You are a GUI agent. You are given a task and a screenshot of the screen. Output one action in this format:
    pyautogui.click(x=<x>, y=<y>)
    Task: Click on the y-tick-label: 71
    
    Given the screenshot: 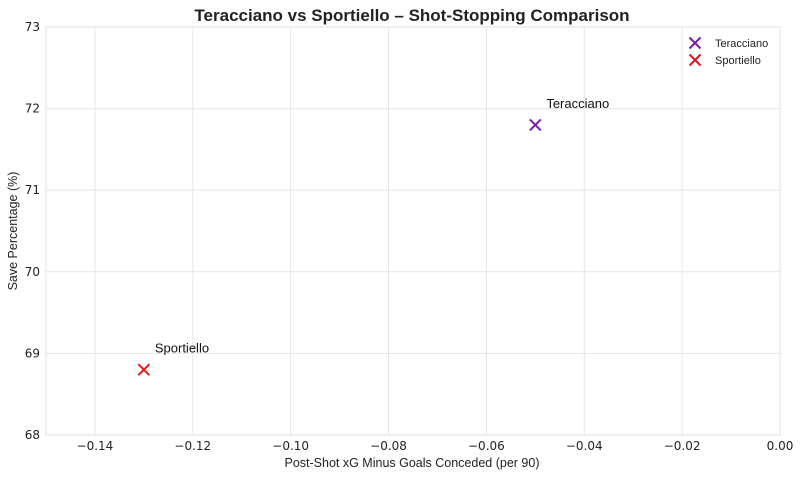 What is the action you would take?
    pyautogui.click(x=32, y=190)
    